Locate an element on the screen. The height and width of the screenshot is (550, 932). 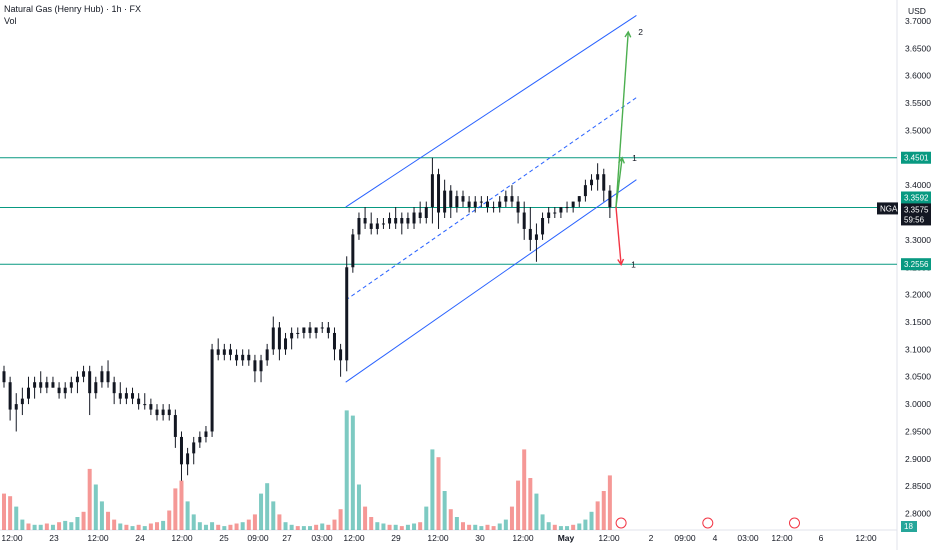
price-tick-label: 2.8000 is located at coordinates (918, 514).